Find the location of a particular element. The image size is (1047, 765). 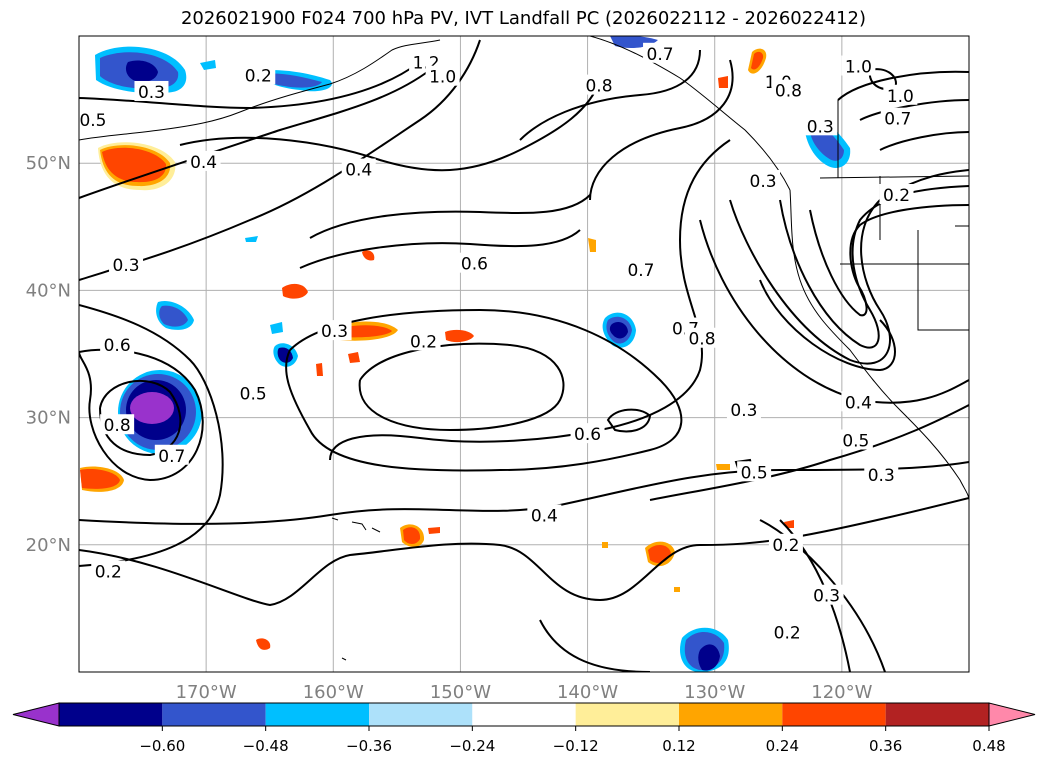

pos-anomaly-d is located at coordinates (368, 255).